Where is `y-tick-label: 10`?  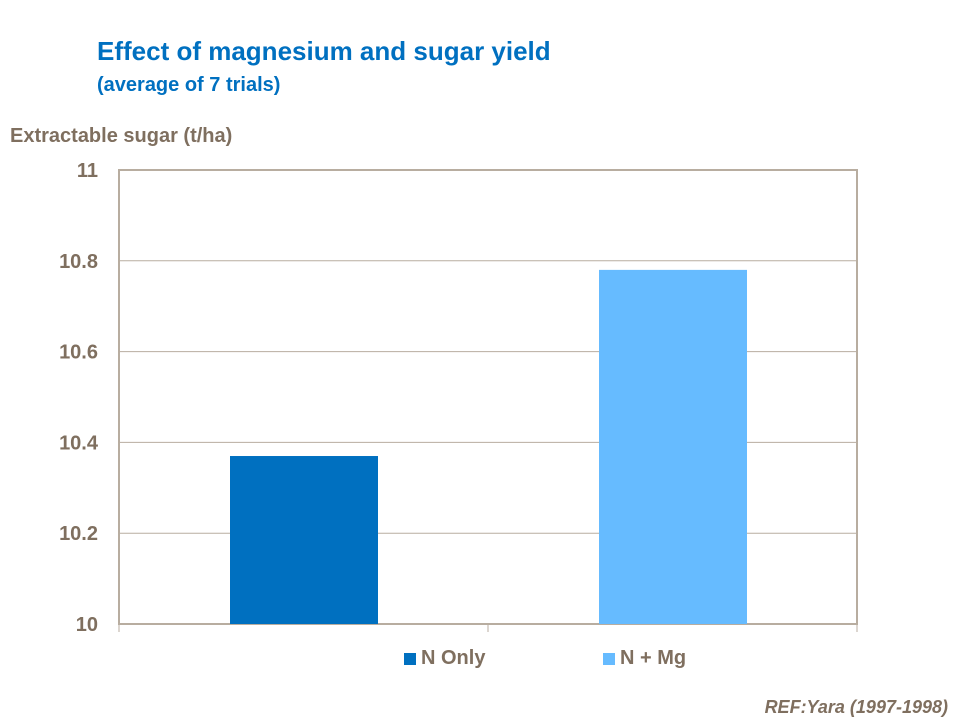 y-tick-label: 10 is located at coordinates (87, 625).